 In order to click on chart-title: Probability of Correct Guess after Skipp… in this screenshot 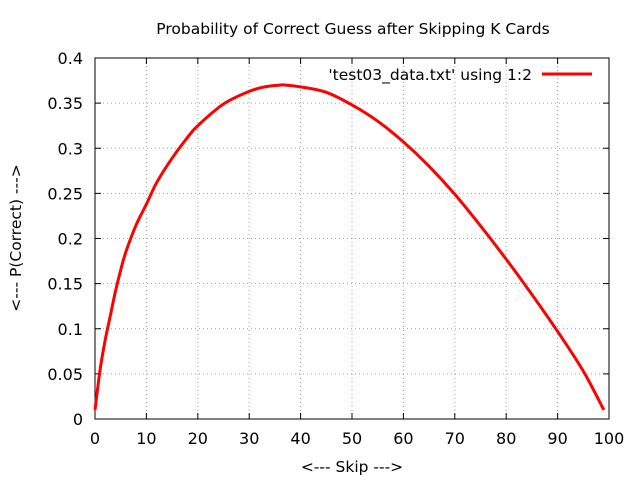, I will do `click(352, 29)`.